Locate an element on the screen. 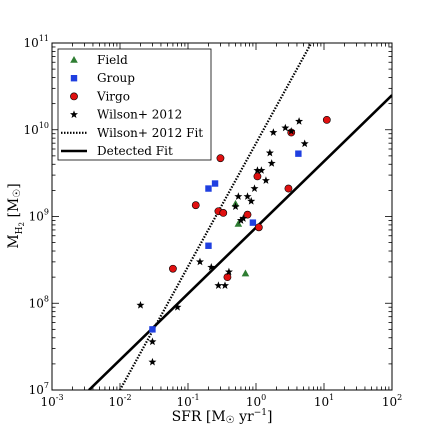 The height and width of the screenshot is (436, 436). legend-label: Virgo is located at coordinates (113, 96).